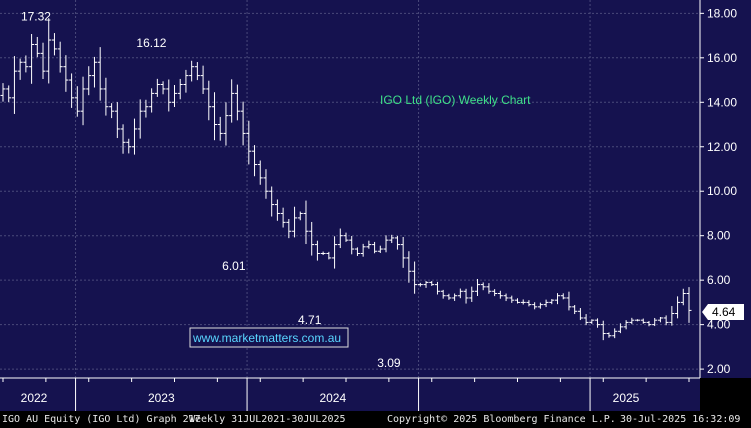 This screenshot has width=751, height=428. I want to click on y-tick-label: 10.00, so click(722, 191).